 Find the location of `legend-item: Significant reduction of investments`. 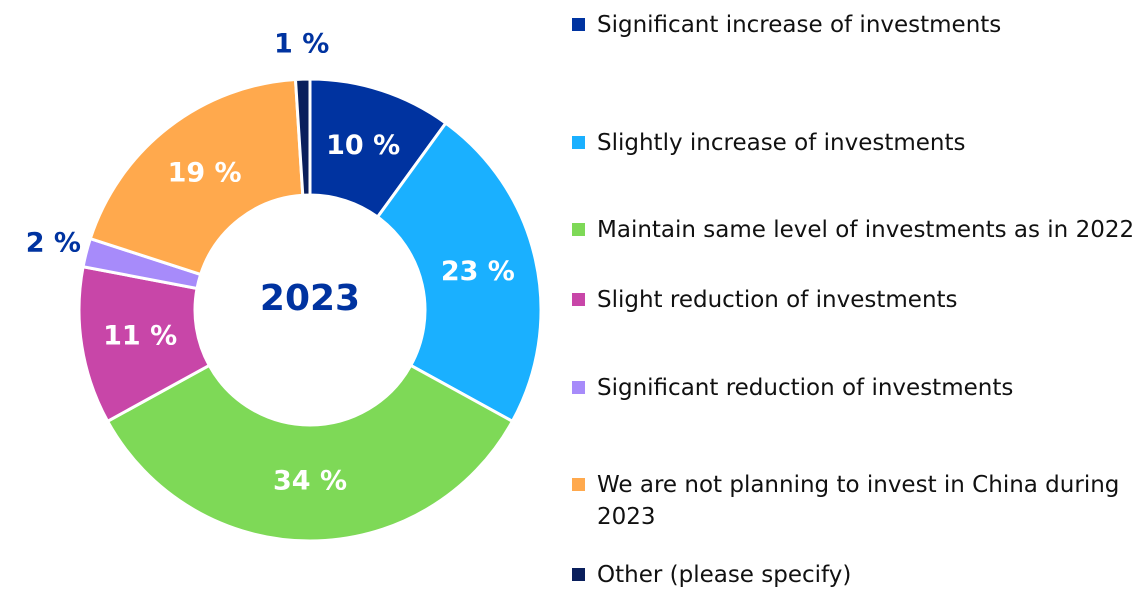

legend-item: Significant reduction of investments is located at coordinates (857, 388).